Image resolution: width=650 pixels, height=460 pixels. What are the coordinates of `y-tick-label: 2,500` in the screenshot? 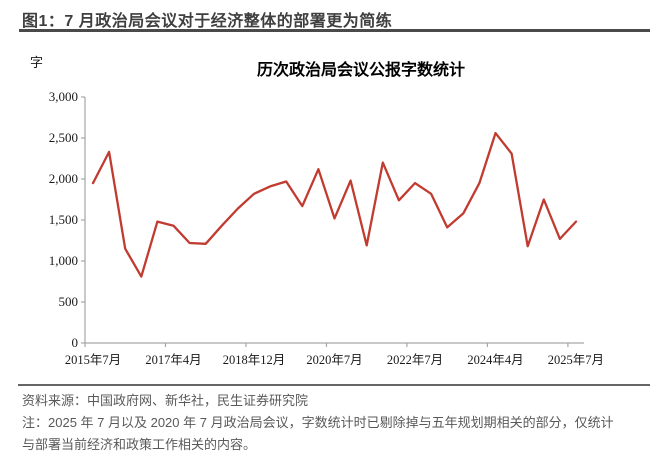 It's located at (63, 137).